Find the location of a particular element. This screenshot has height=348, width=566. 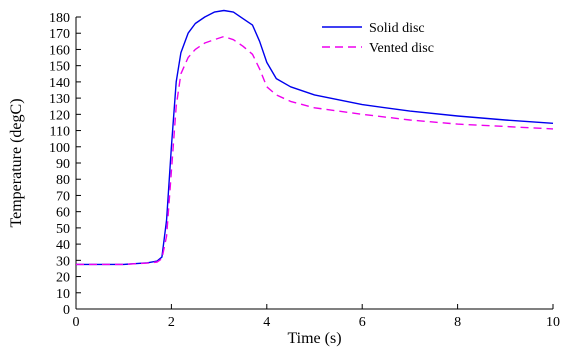

y-tick-label: 60 is located at coordinates (63, 213).